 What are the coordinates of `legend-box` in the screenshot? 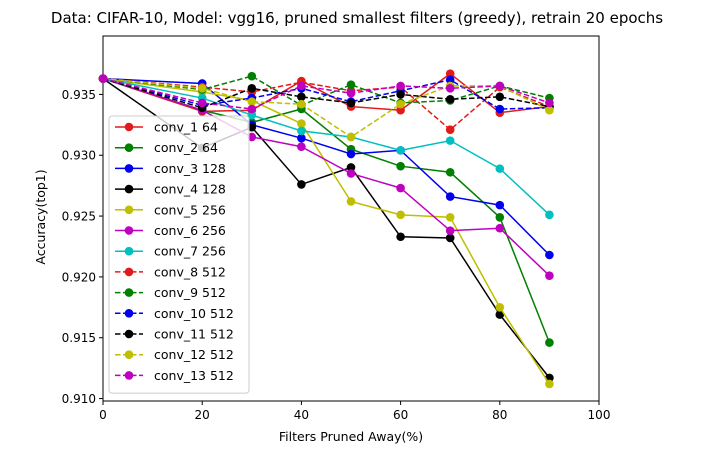 It's located at (179, 254).